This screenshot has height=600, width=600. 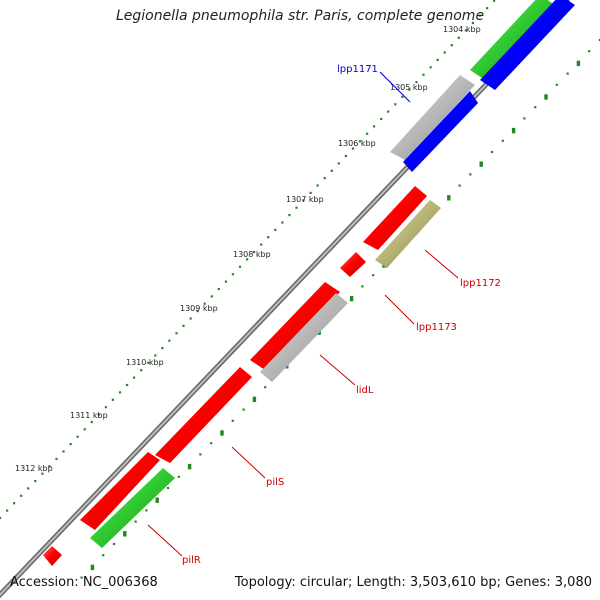 I want to click on gene-arrow-pilS, so click(x=120, y=491).